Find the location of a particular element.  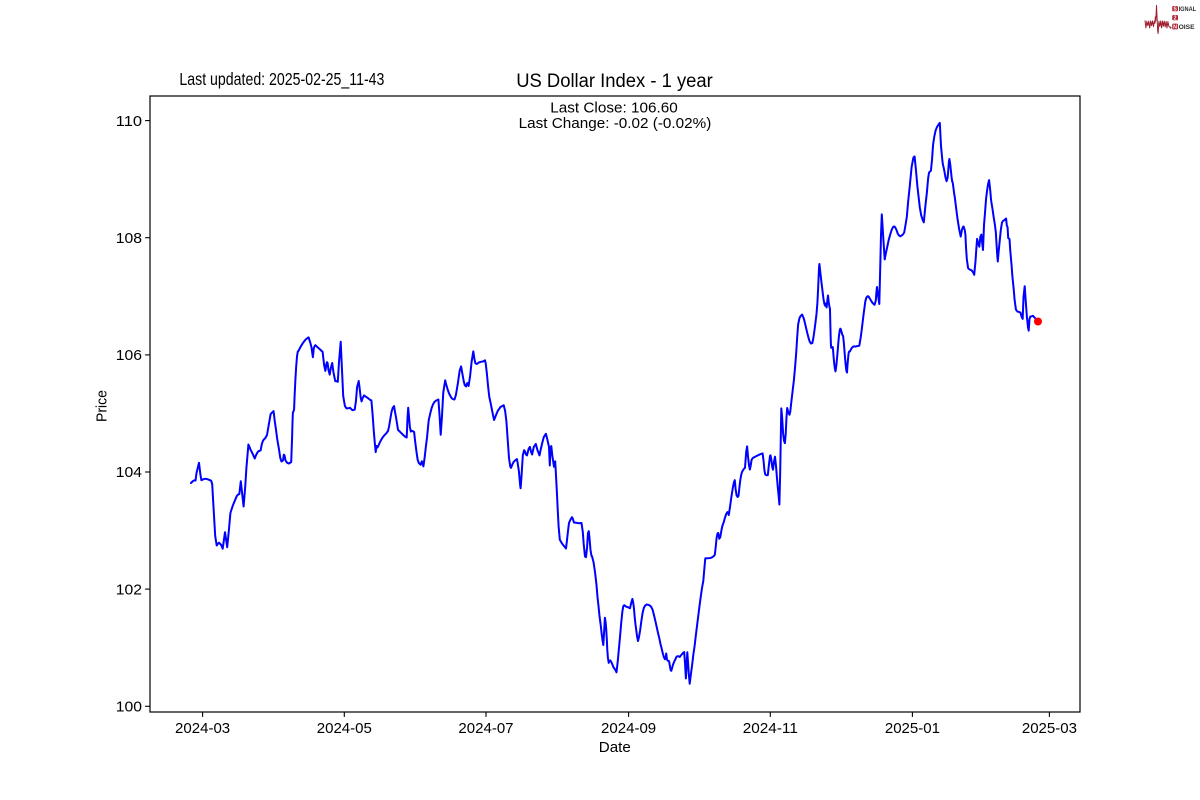

svg-text: 106 is located at coordinates (129, 356).